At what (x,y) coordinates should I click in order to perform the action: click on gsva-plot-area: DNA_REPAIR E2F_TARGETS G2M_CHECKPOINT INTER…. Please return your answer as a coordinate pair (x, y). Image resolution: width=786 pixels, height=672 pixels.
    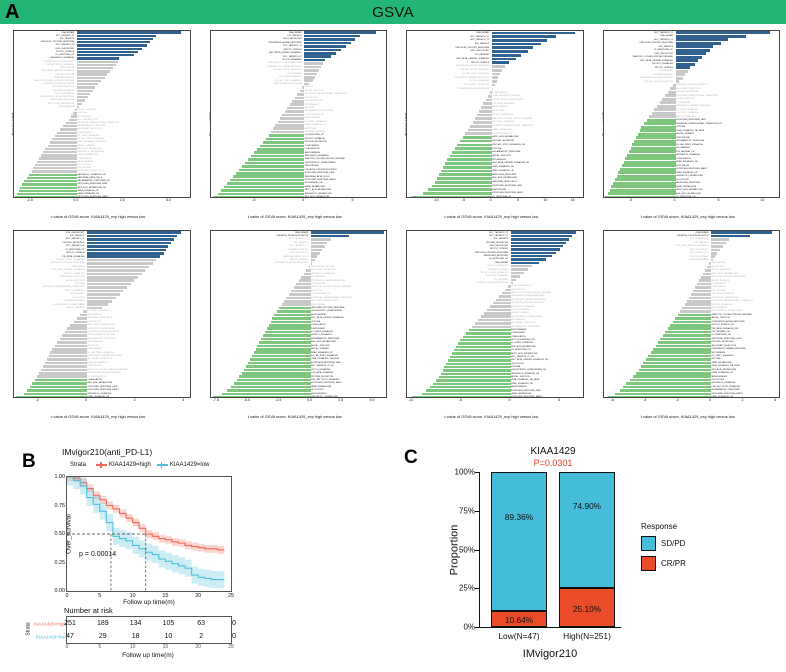
    Looking at the image, I should click on (298, 114).